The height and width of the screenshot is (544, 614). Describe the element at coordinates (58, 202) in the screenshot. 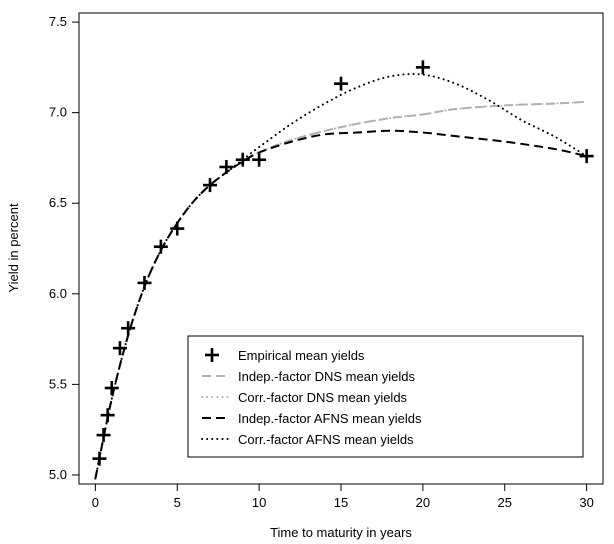

I see `y-tick-label: 6.5` at that location.